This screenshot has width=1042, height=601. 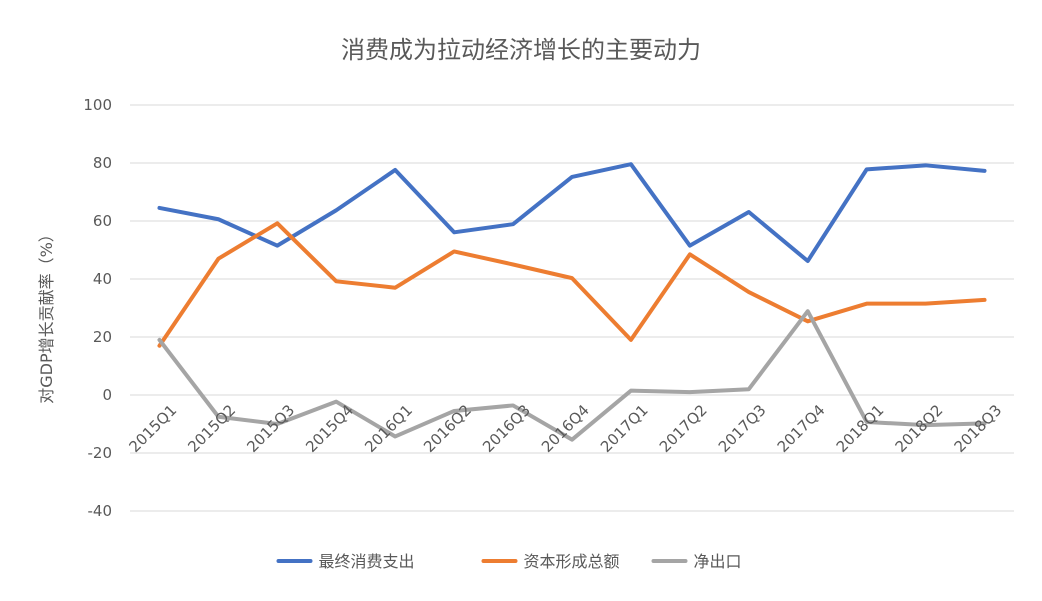 What do you see at coordinates (718, 561) in the screenshot?
I see `legend-label: 净出口` at bounding box center [718, 561].